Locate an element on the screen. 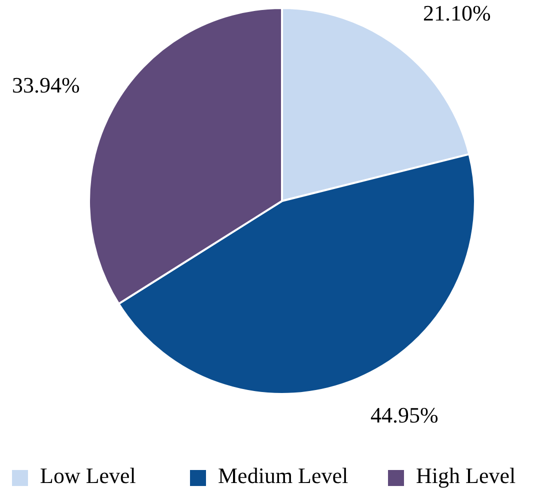  legend-label: High Level is located at coordinates (466, 475).